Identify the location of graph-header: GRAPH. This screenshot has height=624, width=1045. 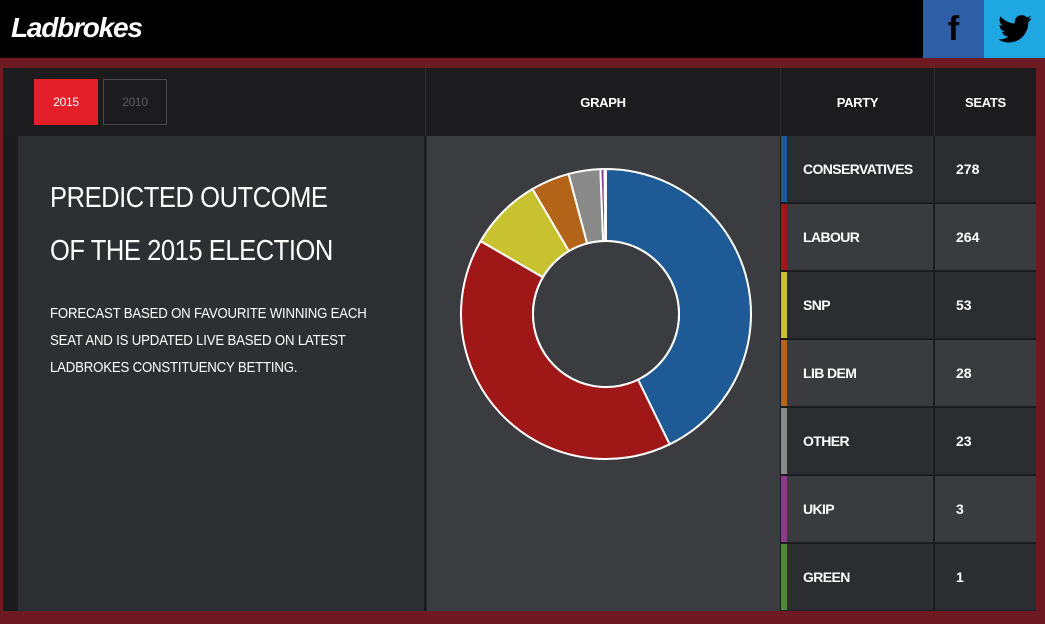
(603, 102).